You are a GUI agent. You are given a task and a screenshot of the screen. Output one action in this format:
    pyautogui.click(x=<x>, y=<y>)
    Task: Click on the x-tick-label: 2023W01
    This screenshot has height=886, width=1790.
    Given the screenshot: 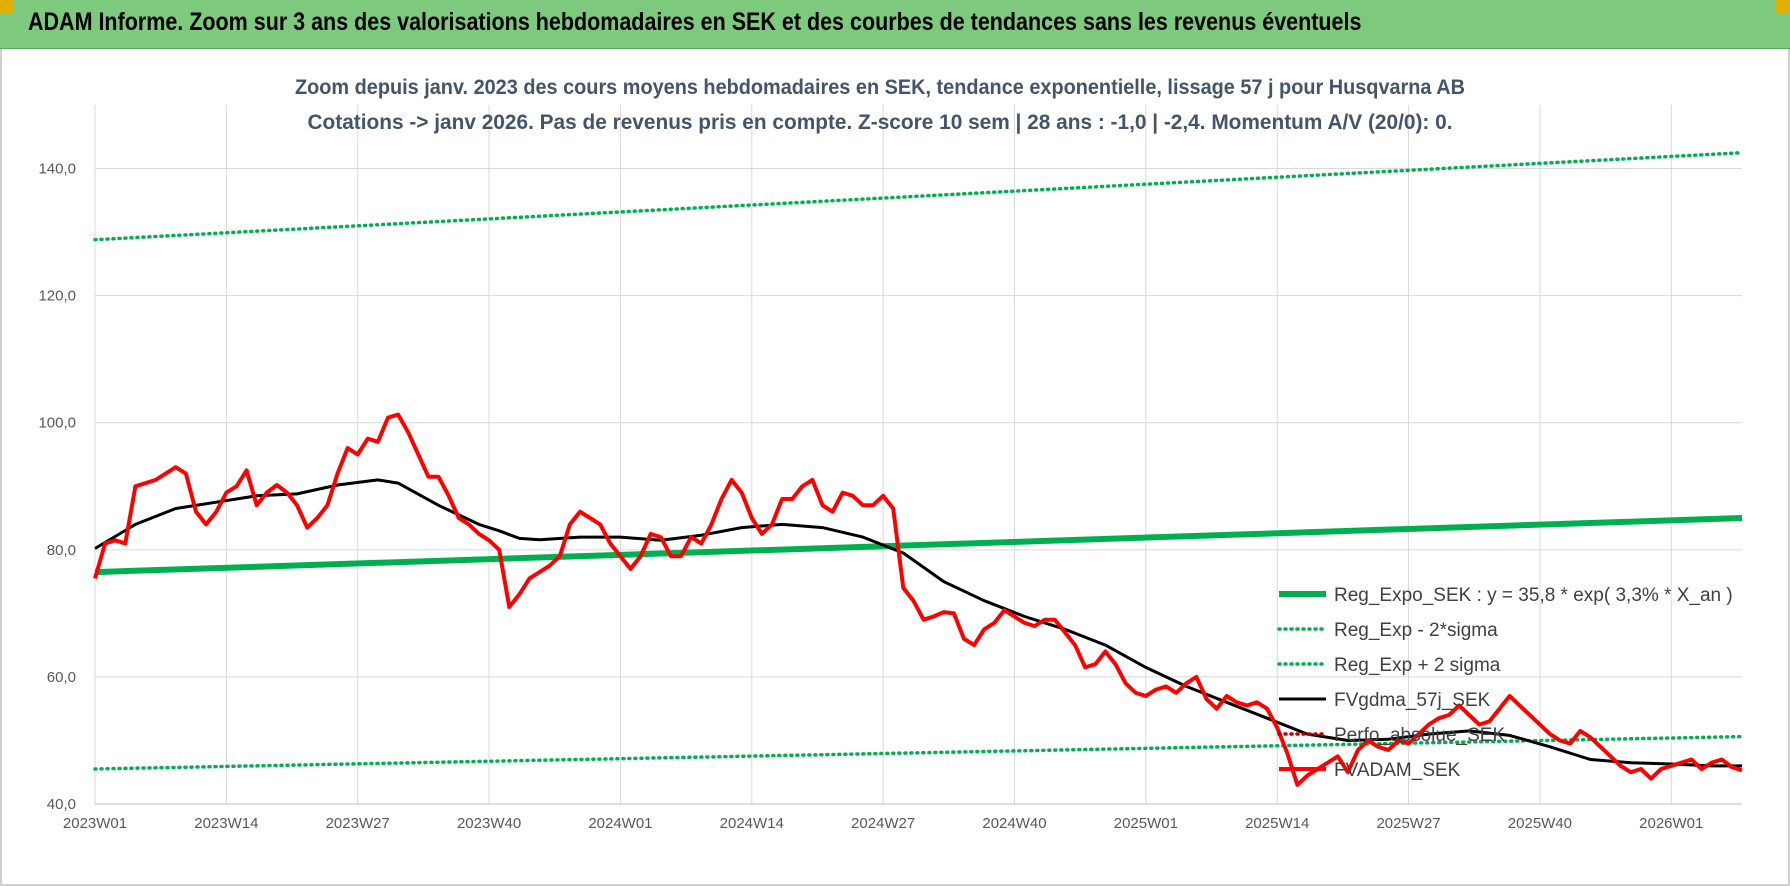 What is the action you would take?
    pyautogui.click(x=95, y=823)
    